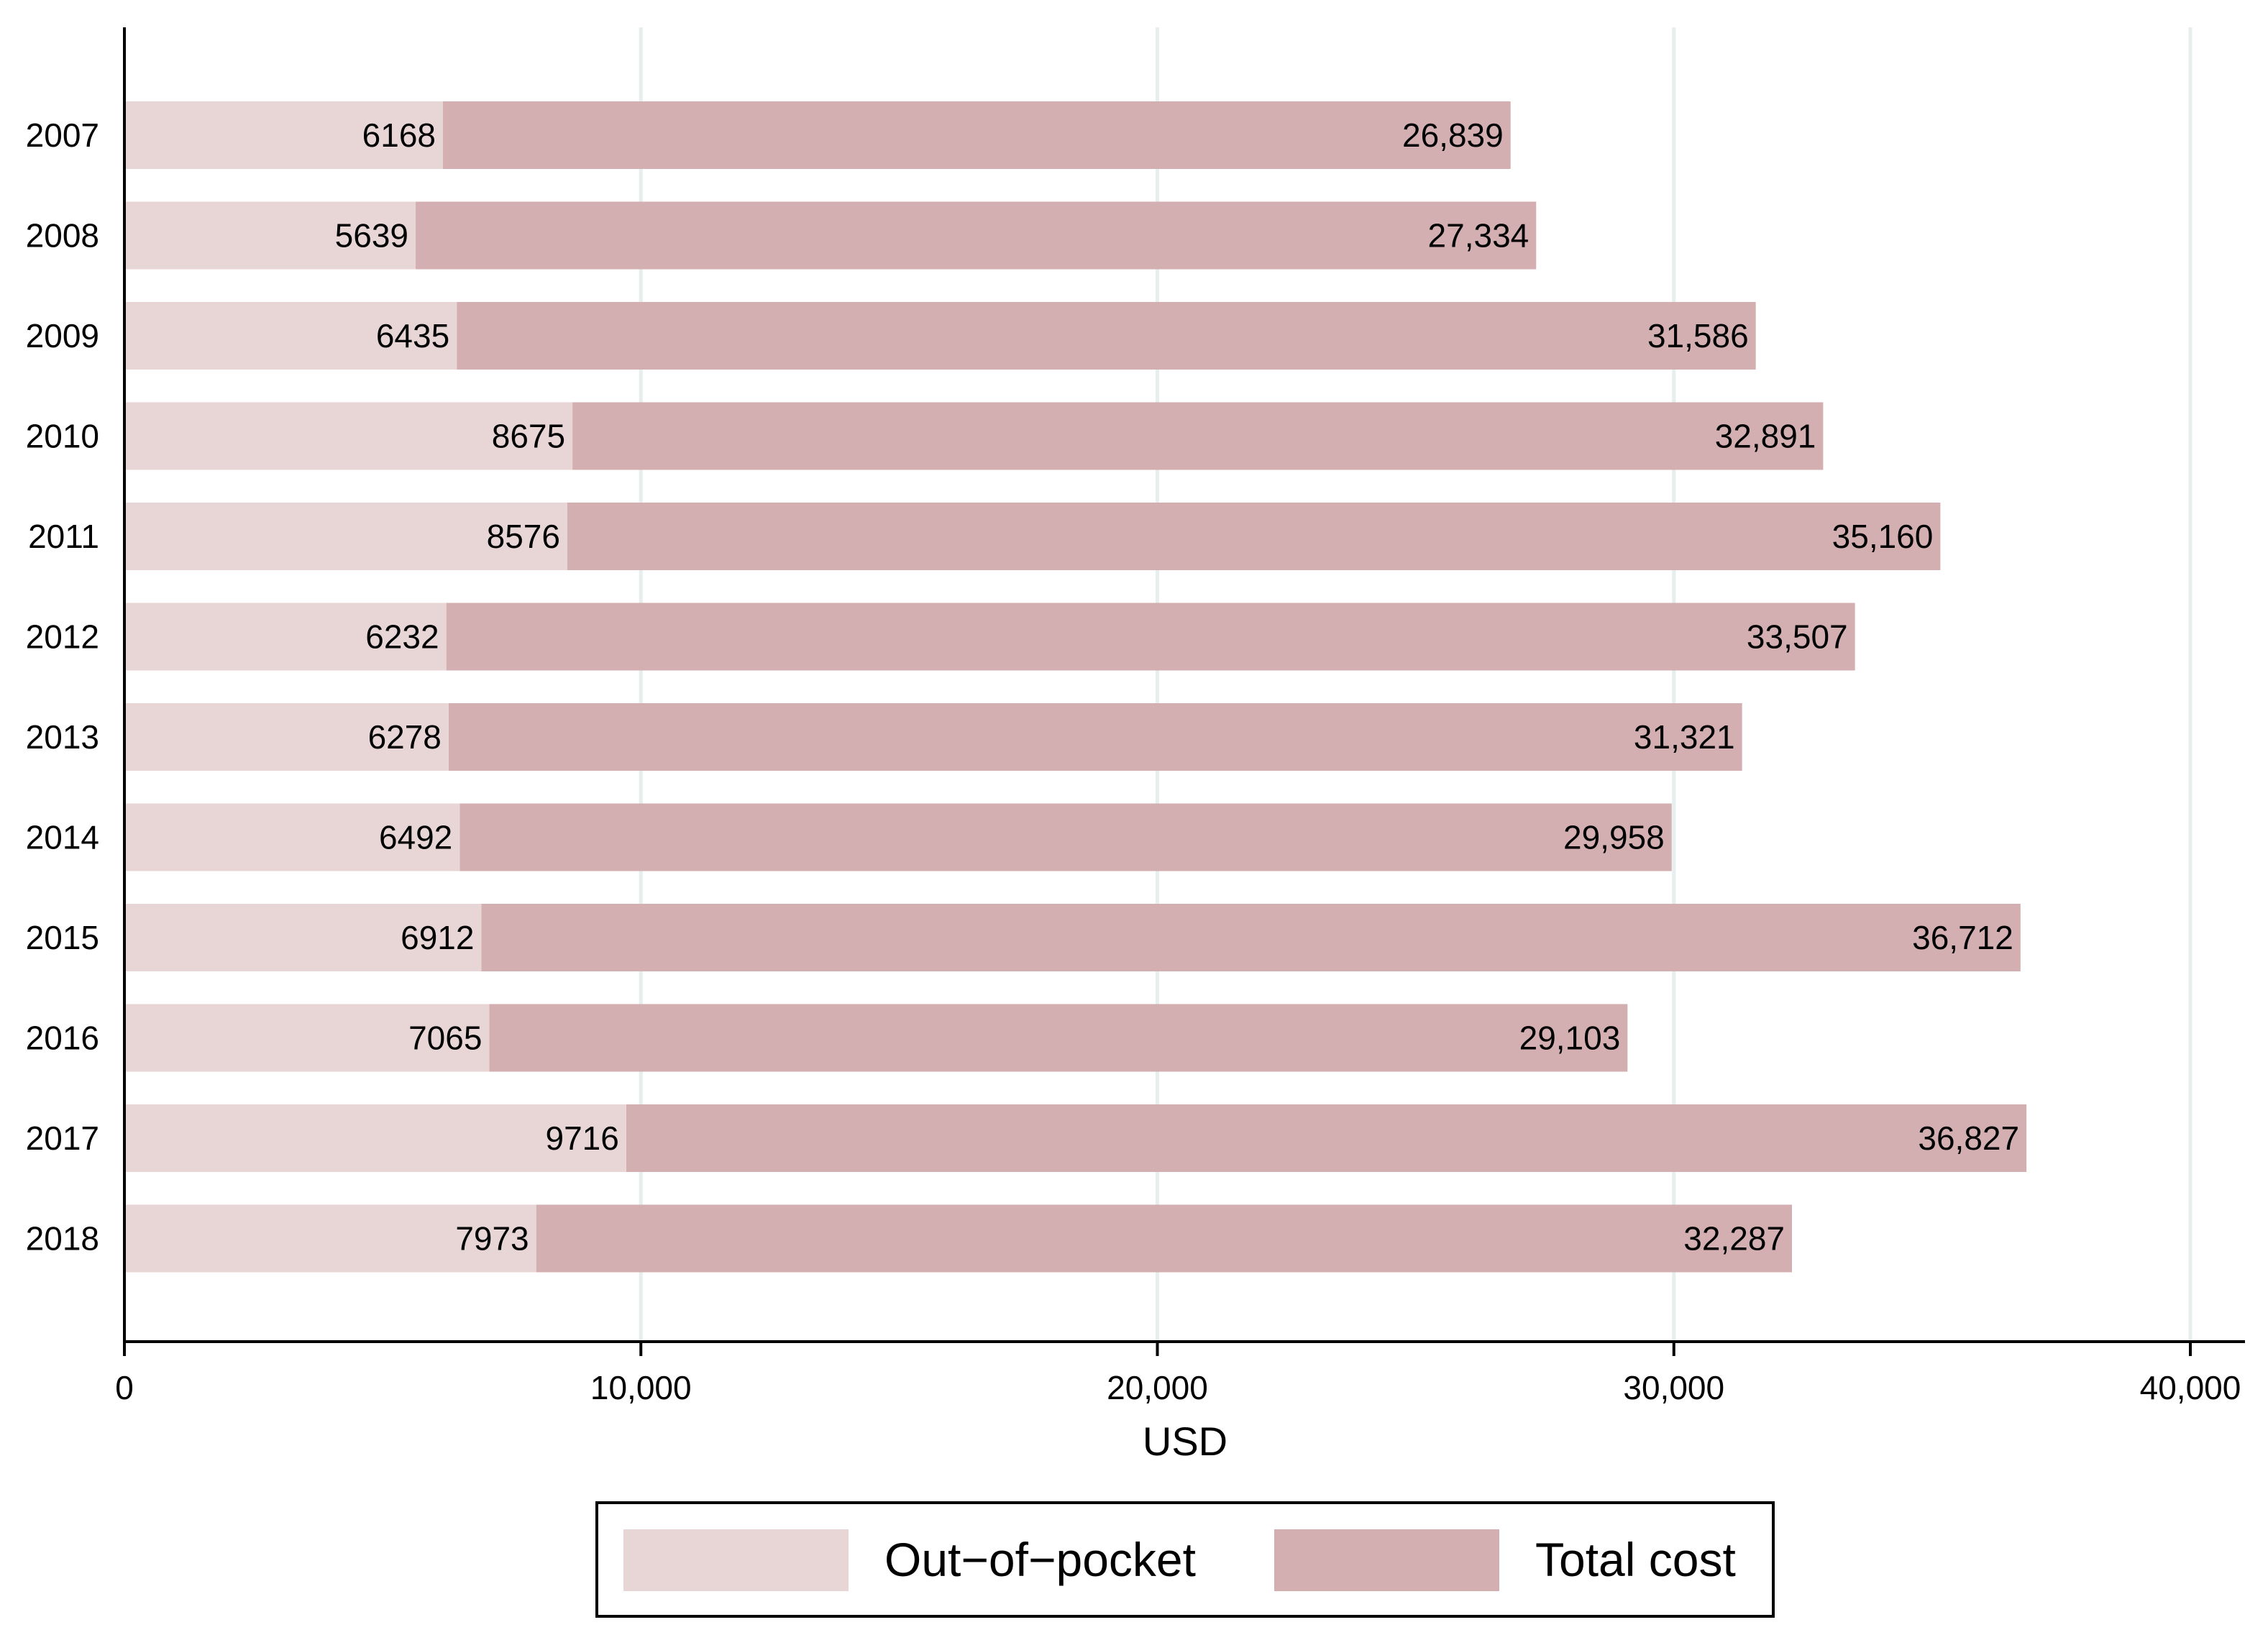  Describe the element at coordinates (412, 335) in the screenshot. I see `value-label-out-of-pocket-2009: 6435` at that location.